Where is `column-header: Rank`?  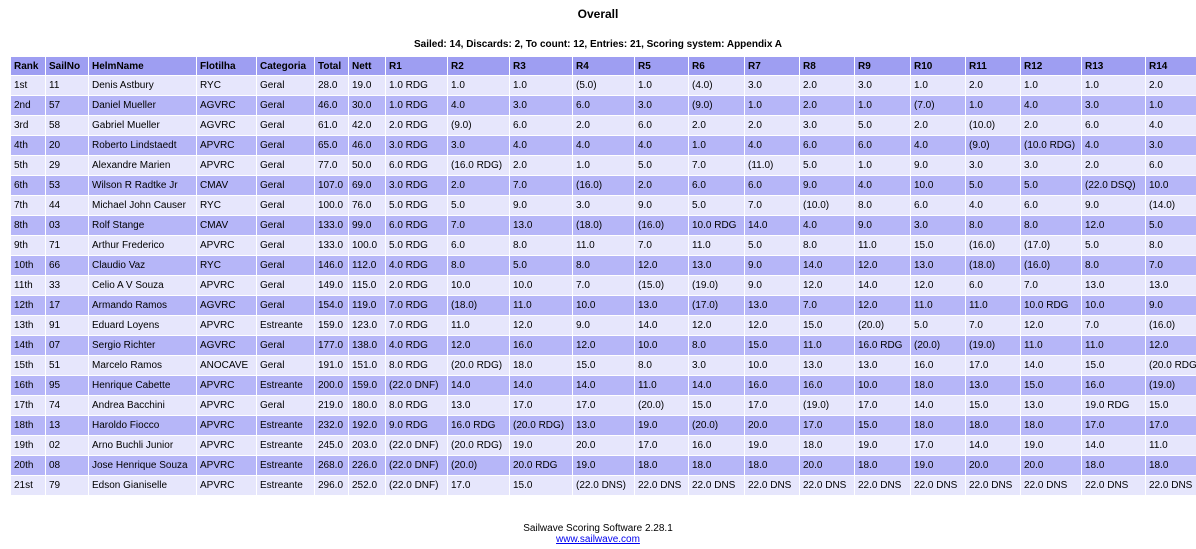
column-header: Rank is located at coordinates (28, 66).